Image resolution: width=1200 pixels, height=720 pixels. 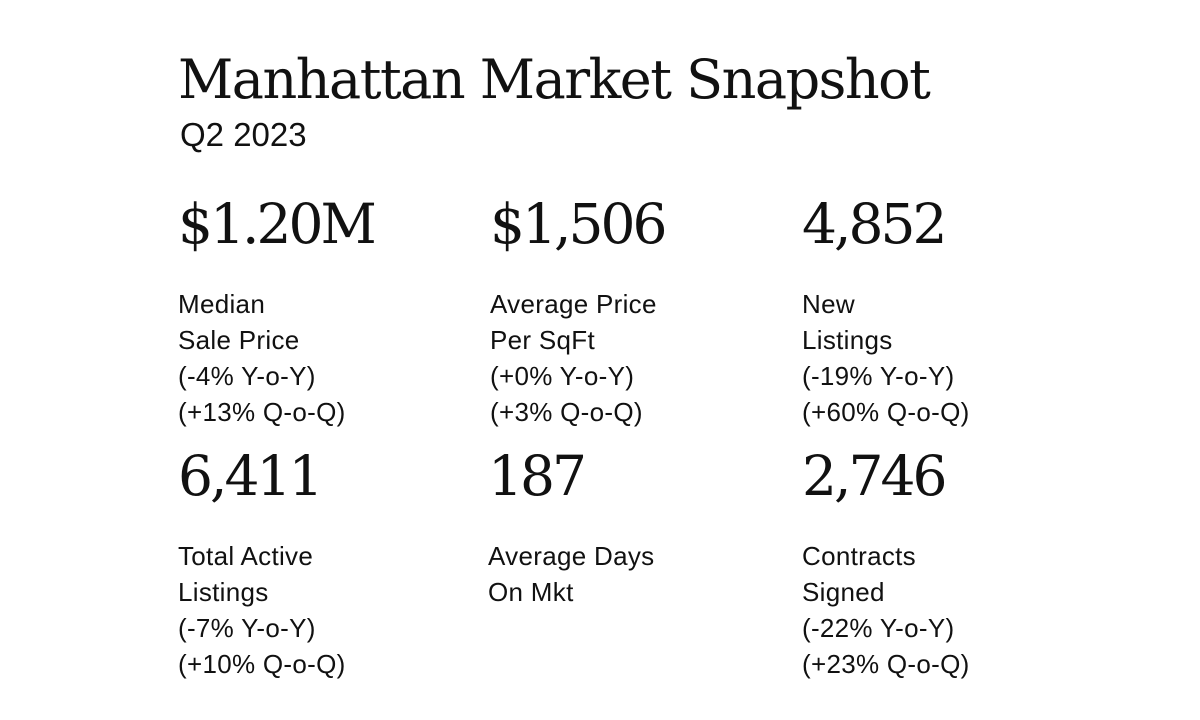 I want to click on stat-qoq-change: (+23% Q-o-Q), so click(x=886, y=664).